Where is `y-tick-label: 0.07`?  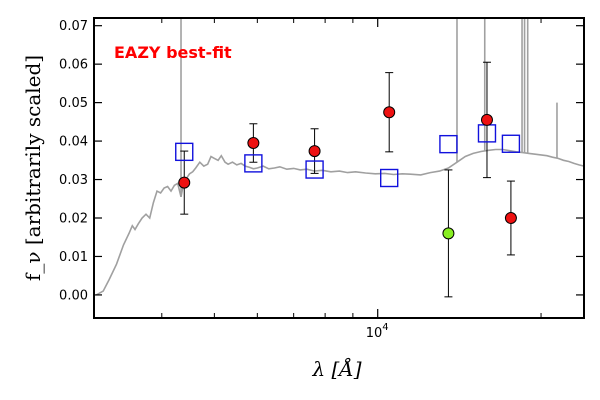 y-tick-label: 0.07 is located at coordinates (73, 26).